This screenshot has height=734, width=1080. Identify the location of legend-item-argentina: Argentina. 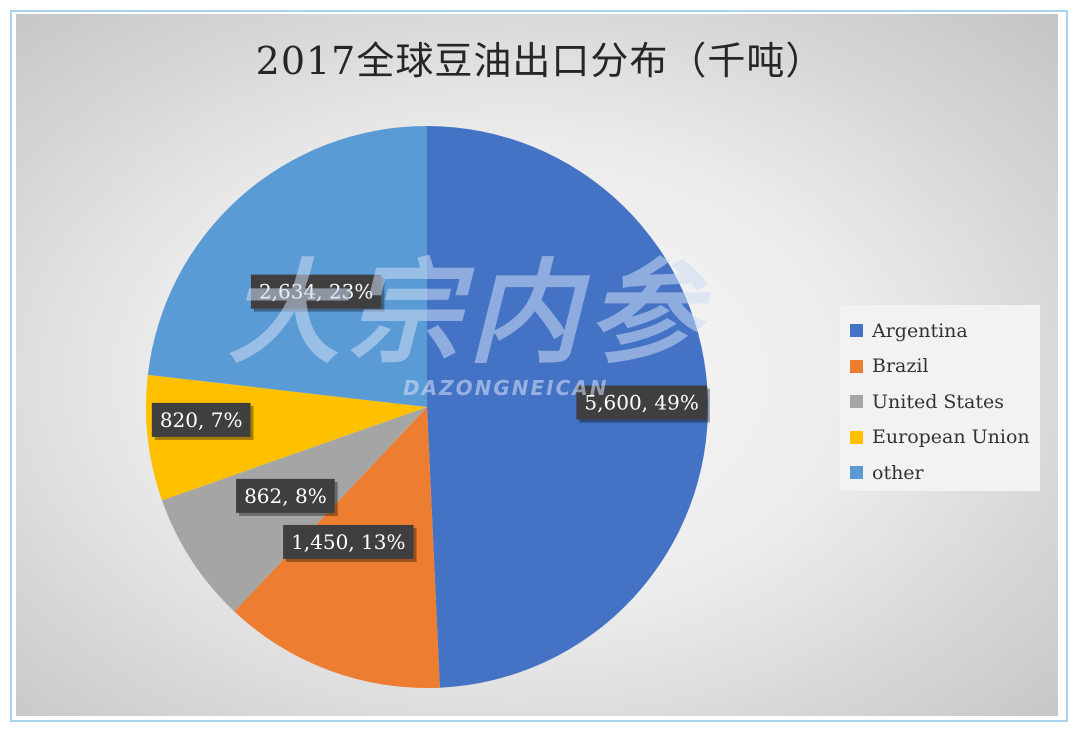
(945, 331).